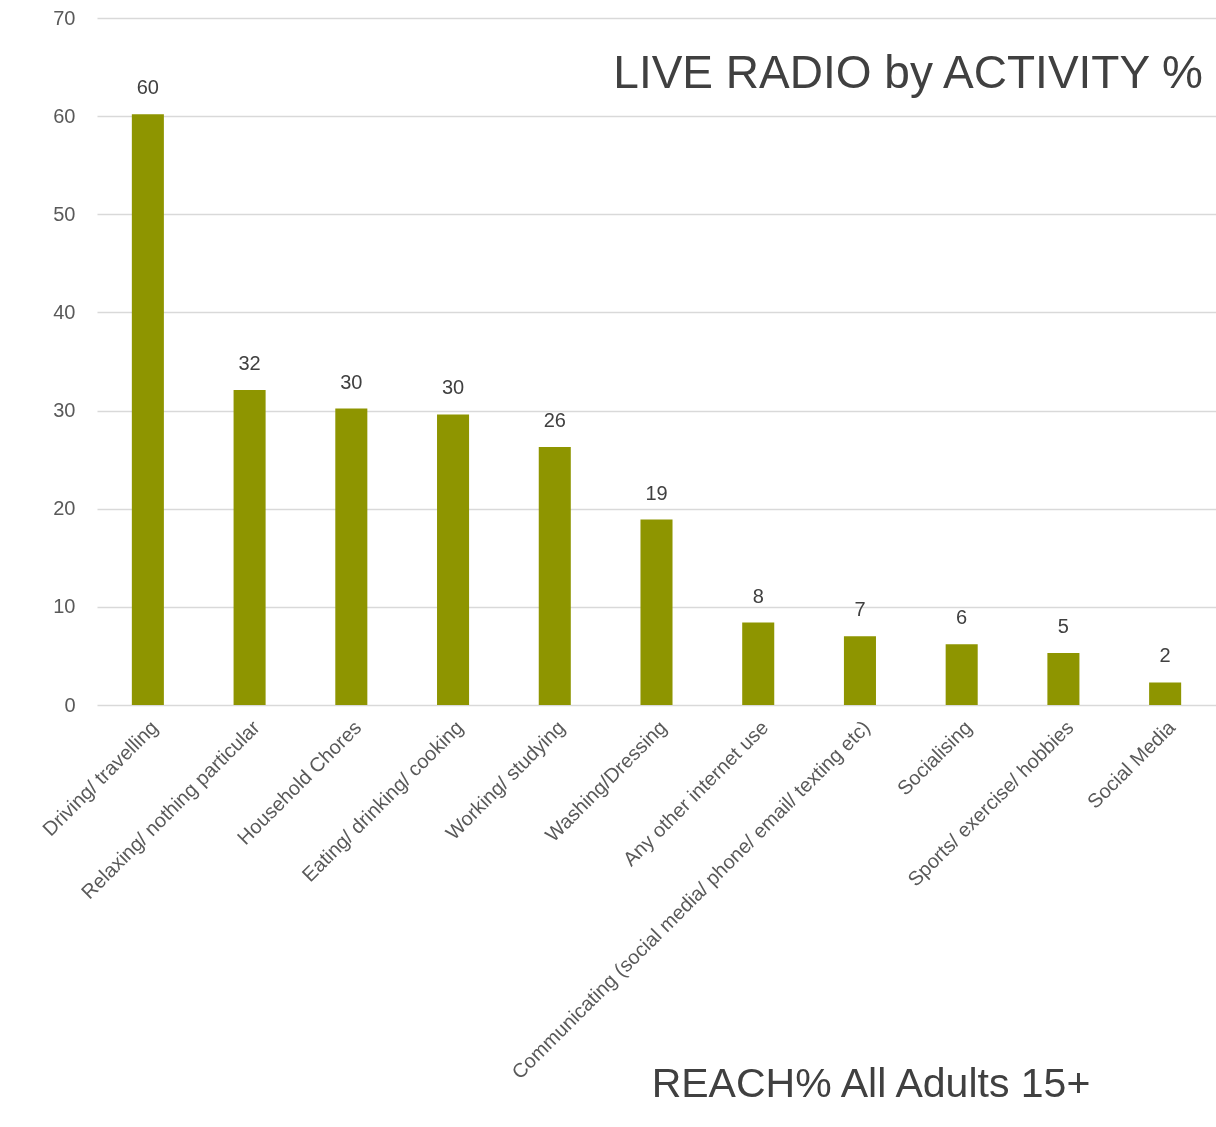  I want to click on data-label: 32, so click(249, 362).